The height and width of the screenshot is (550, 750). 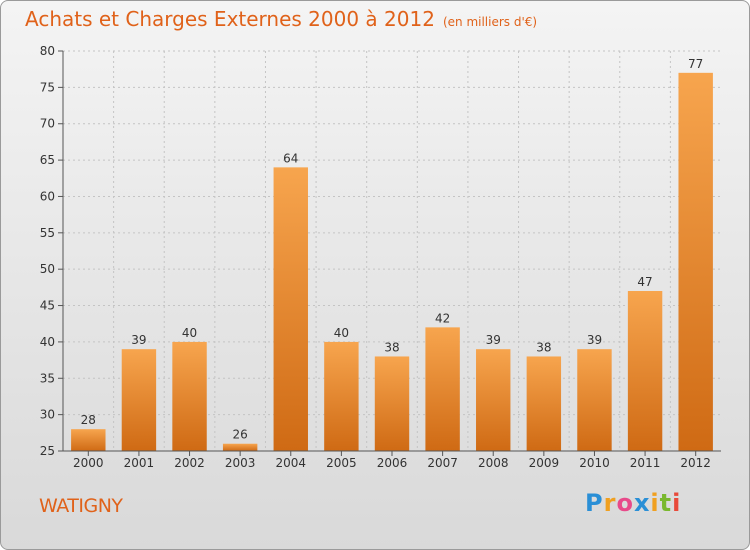 I want to click on y-tick-label: 65, so click(x=47, y=160).